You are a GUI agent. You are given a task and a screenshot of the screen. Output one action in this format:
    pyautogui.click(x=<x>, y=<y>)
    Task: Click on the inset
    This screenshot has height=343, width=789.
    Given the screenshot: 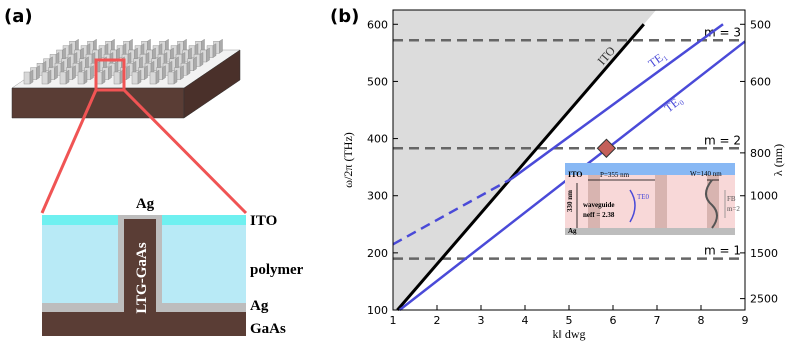 What is the action you would take?
    pyautogui.click(x=650, y=199)
    